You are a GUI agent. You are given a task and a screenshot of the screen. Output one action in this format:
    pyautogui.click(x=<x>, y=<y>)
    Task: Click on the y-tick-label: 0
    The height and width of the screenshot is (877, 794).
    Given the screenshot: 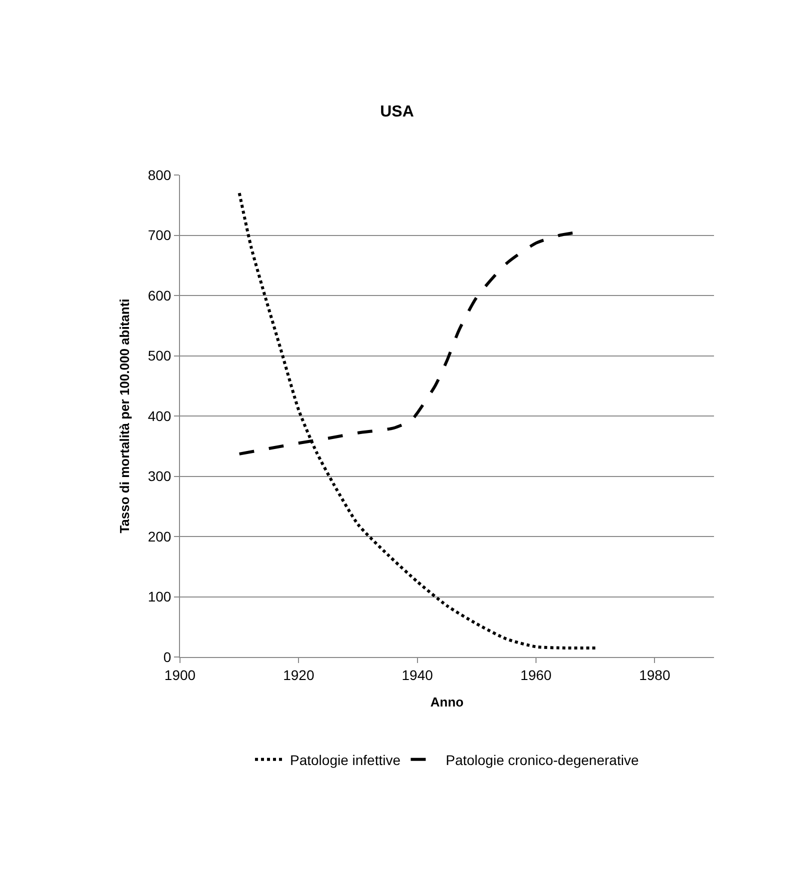 What is the action you would take?
    pyautogui.click(x=167, y=656)
    